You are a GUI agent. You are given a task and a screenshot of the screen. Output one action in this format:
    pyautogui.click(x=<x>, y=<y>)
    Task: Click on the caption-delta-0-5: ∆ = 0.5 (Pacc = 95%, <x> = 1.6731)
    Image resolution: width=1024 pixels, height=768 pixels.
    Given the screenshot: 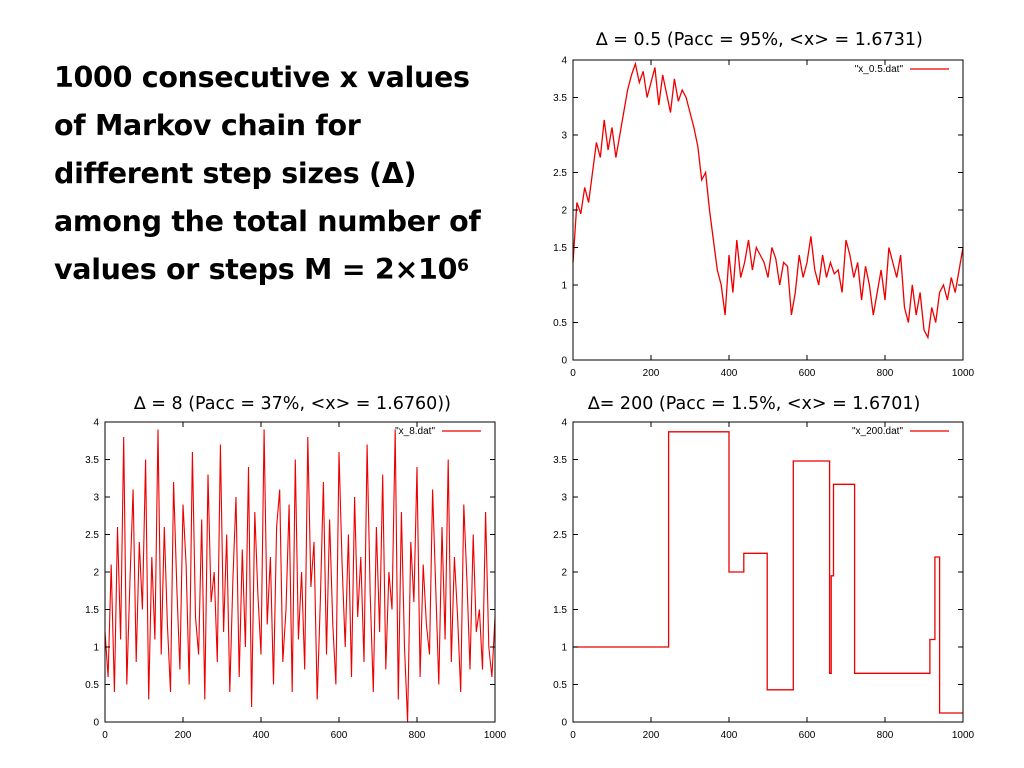 What is the action you would take?
    pyautogui.click(x=759, y=40)
    